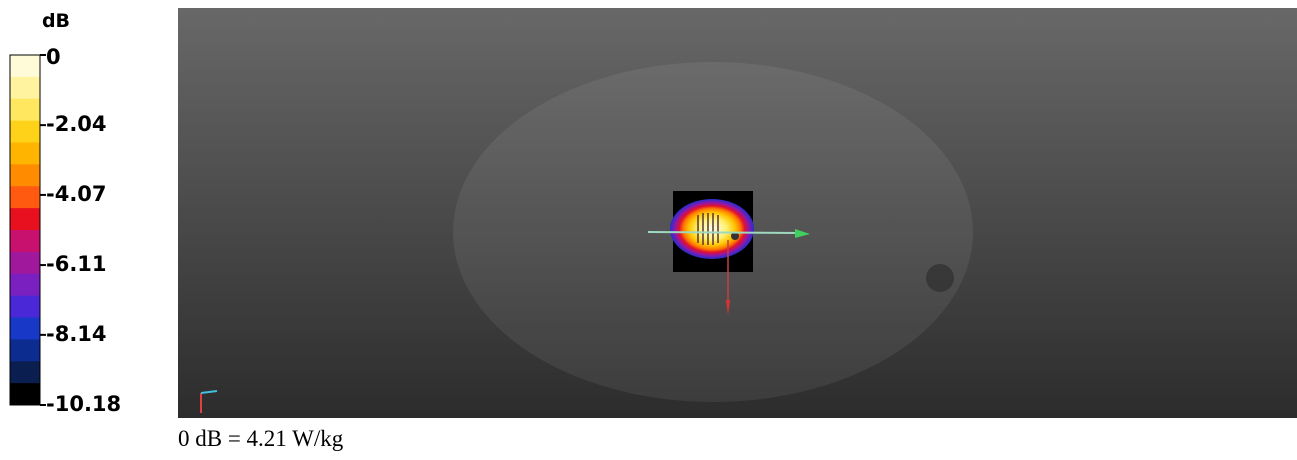 This screenshot has height=460, width=1297. Describe the element at coordinates (209, 401) in the screenshot. I see `orientation-triad` at that location.